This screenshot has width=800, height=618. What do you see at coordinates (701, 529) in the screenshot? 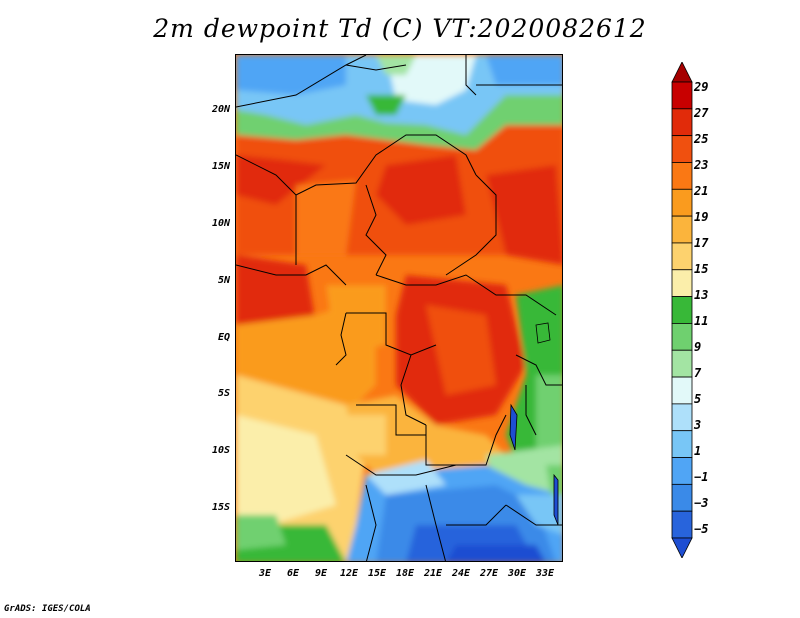
I see `colorbar-label: −5` at bounding box center [701, 529].